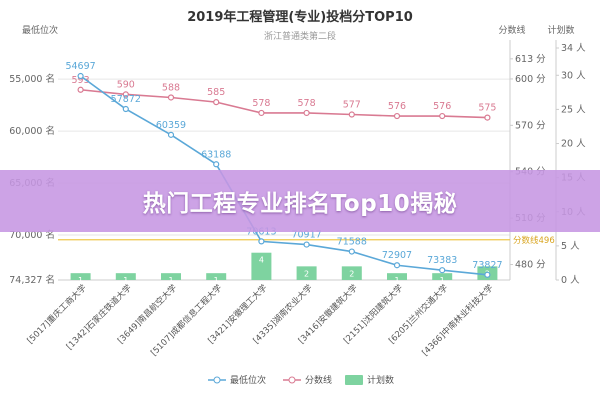 The width and height of the screenshot is (600, 400). I want to click on legend-score-label: 分数线, so click(318, 380).